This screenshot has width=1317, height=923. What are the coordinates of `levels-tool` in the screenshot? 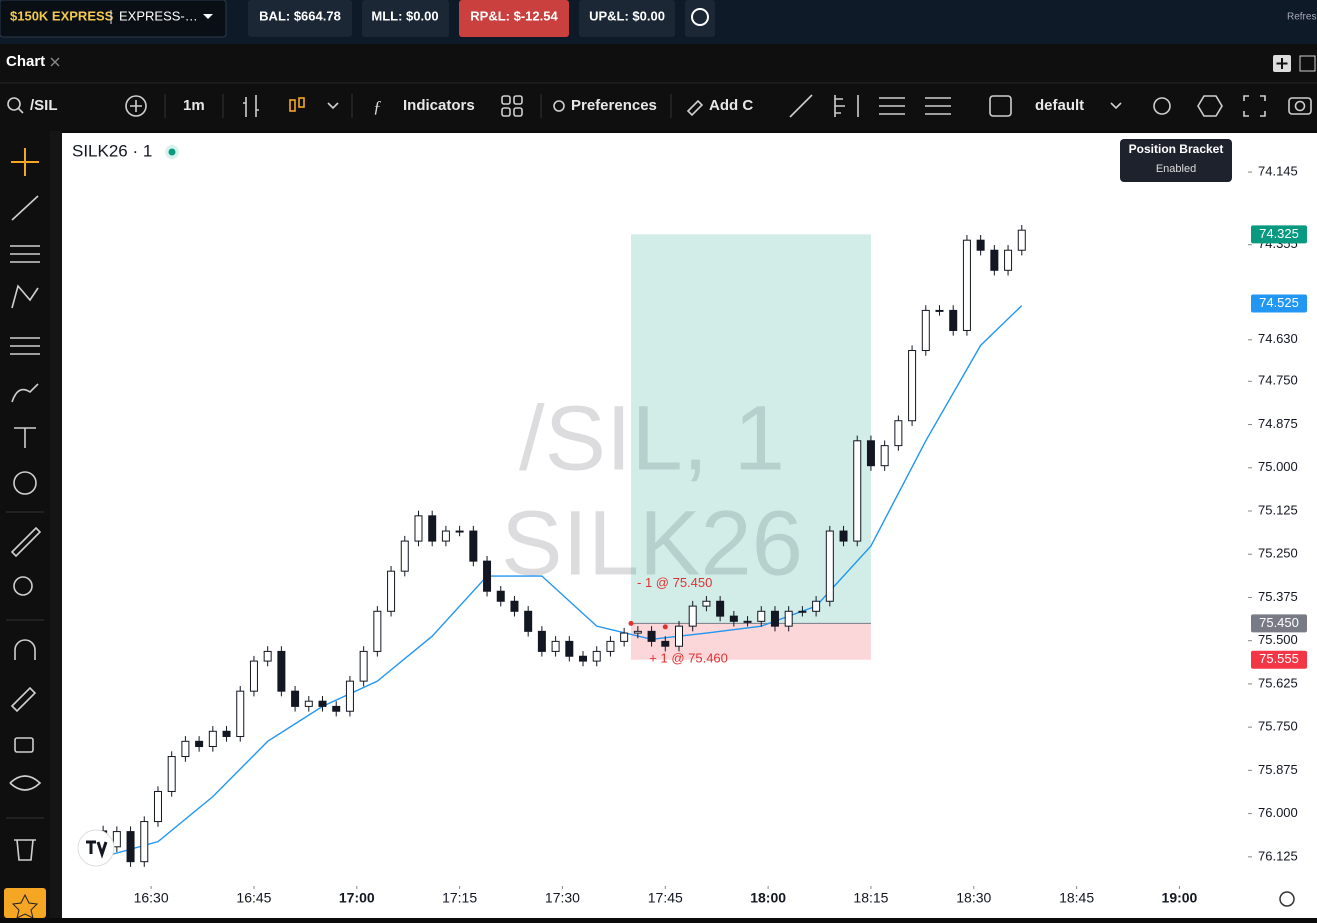 It's located at (938, 106).